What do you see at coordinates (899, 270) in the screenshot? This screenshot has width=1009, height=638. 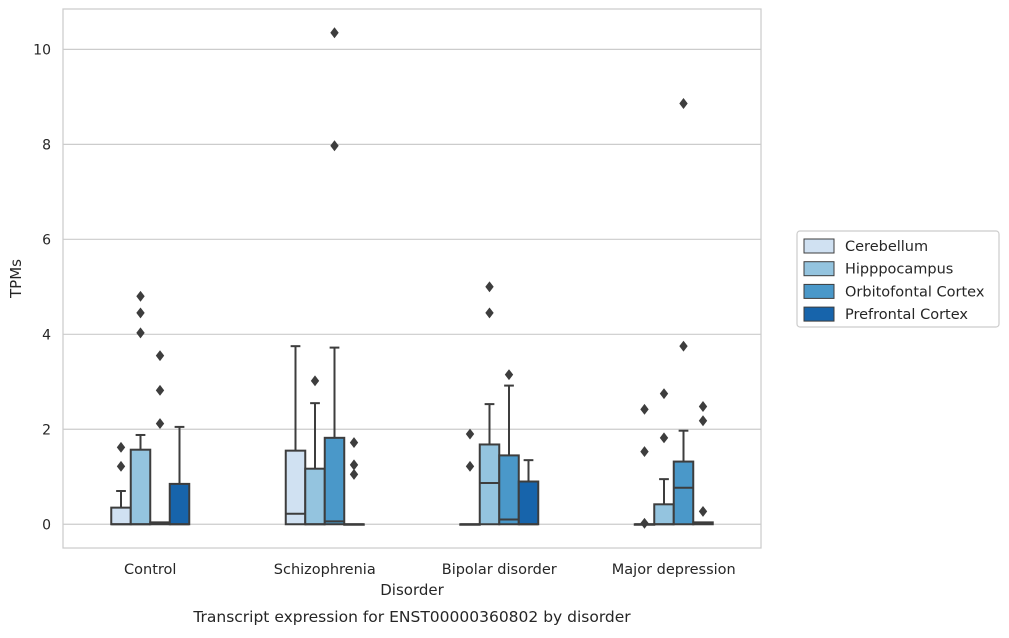 I see `legend-label: Hipppocampus` at bounding box center [899, 270].